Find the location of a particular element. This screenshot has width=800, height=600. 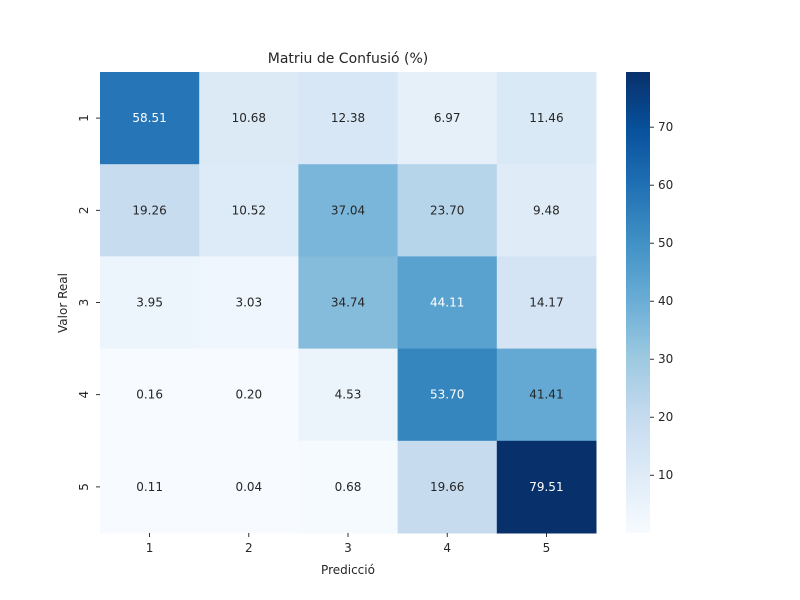

colorbar-tick-label: 30 is located at coordinates (665, 359).